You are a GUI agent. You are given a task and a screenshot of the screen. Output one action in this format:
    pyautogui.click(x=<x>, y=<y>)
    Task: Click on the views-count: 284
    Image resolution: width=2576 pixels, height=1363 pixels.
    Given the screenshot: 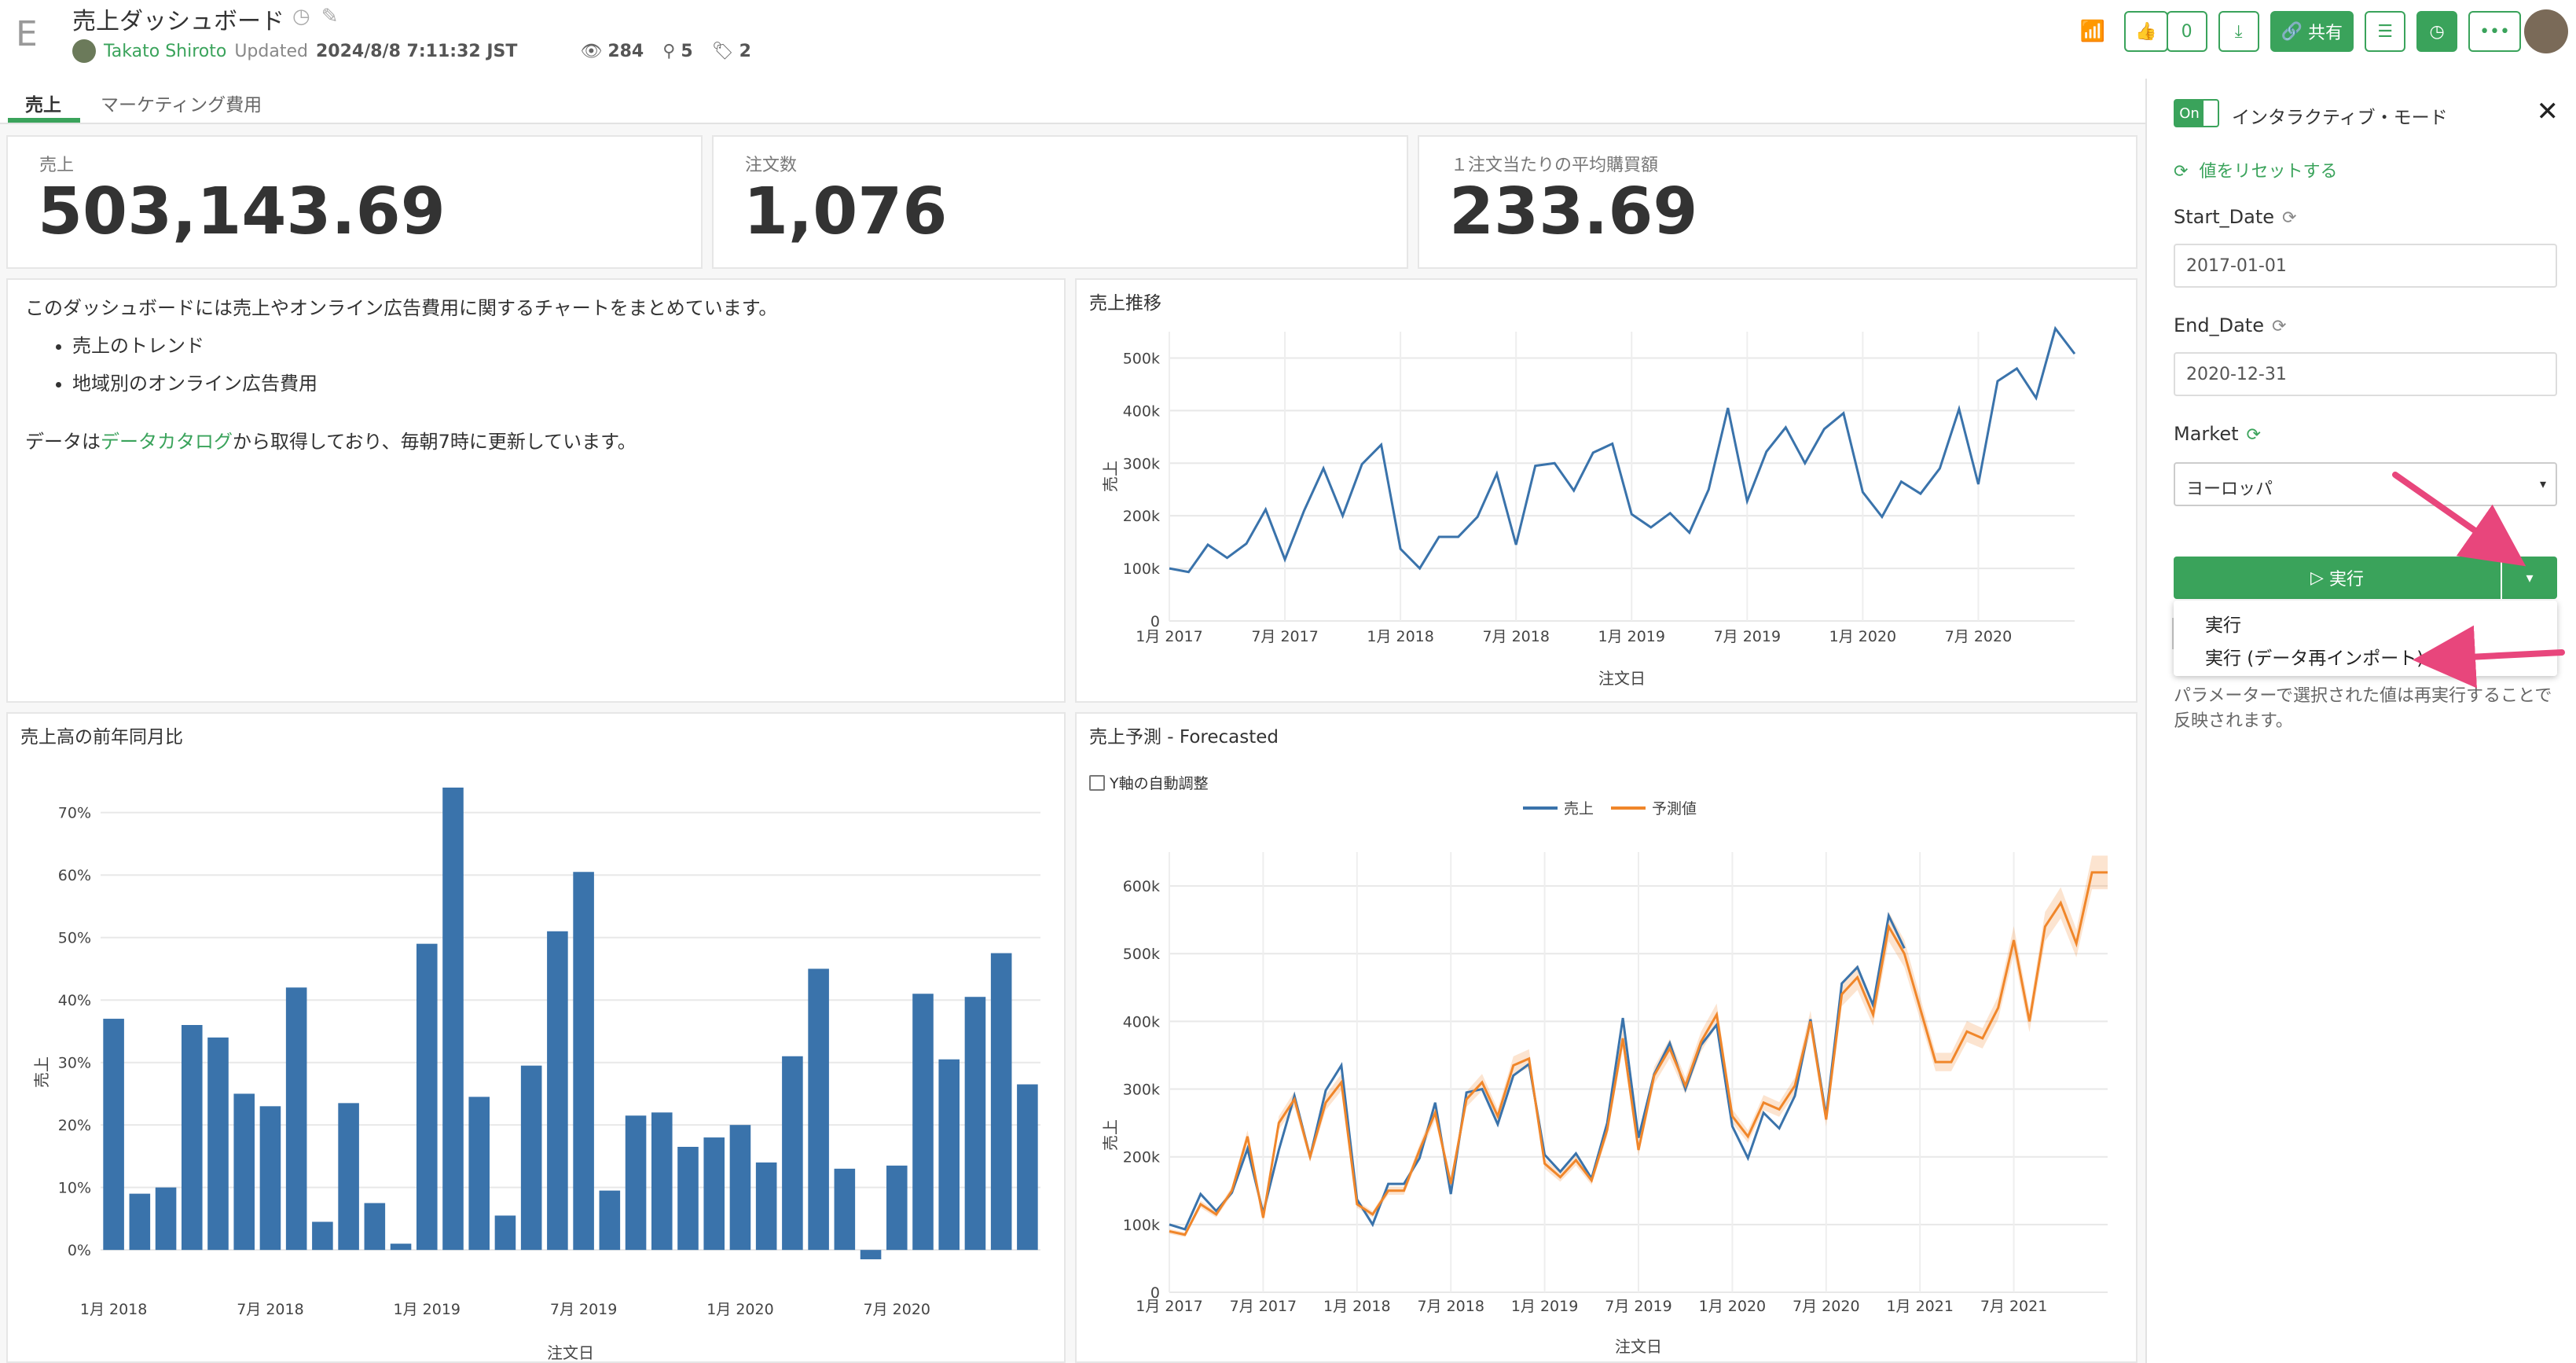 What is the action you would take?
    pyautogui.click(x=625, y=51)
    